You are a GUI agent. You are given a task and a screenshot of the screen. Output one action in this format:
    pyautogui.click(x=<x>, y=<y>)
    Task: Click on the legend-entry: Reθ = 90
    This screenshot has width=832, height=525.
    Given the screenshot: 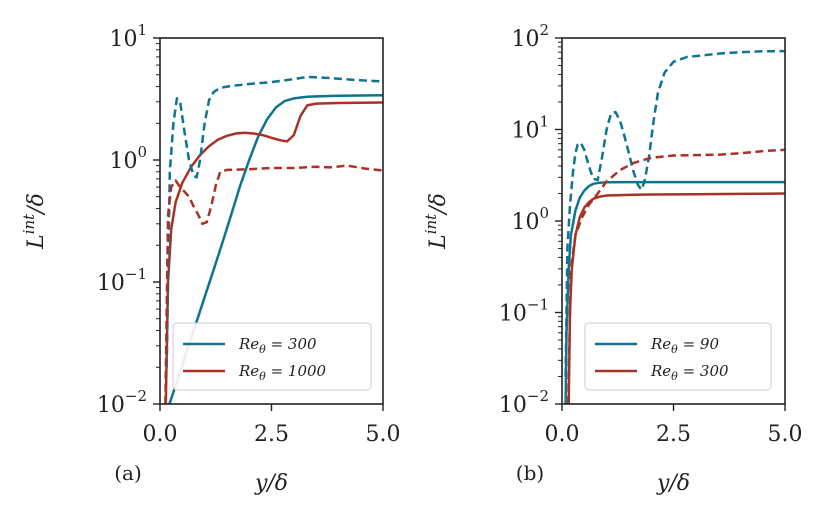 What is the action you would take?
    pyautogui.click(x=684, y=345)
    